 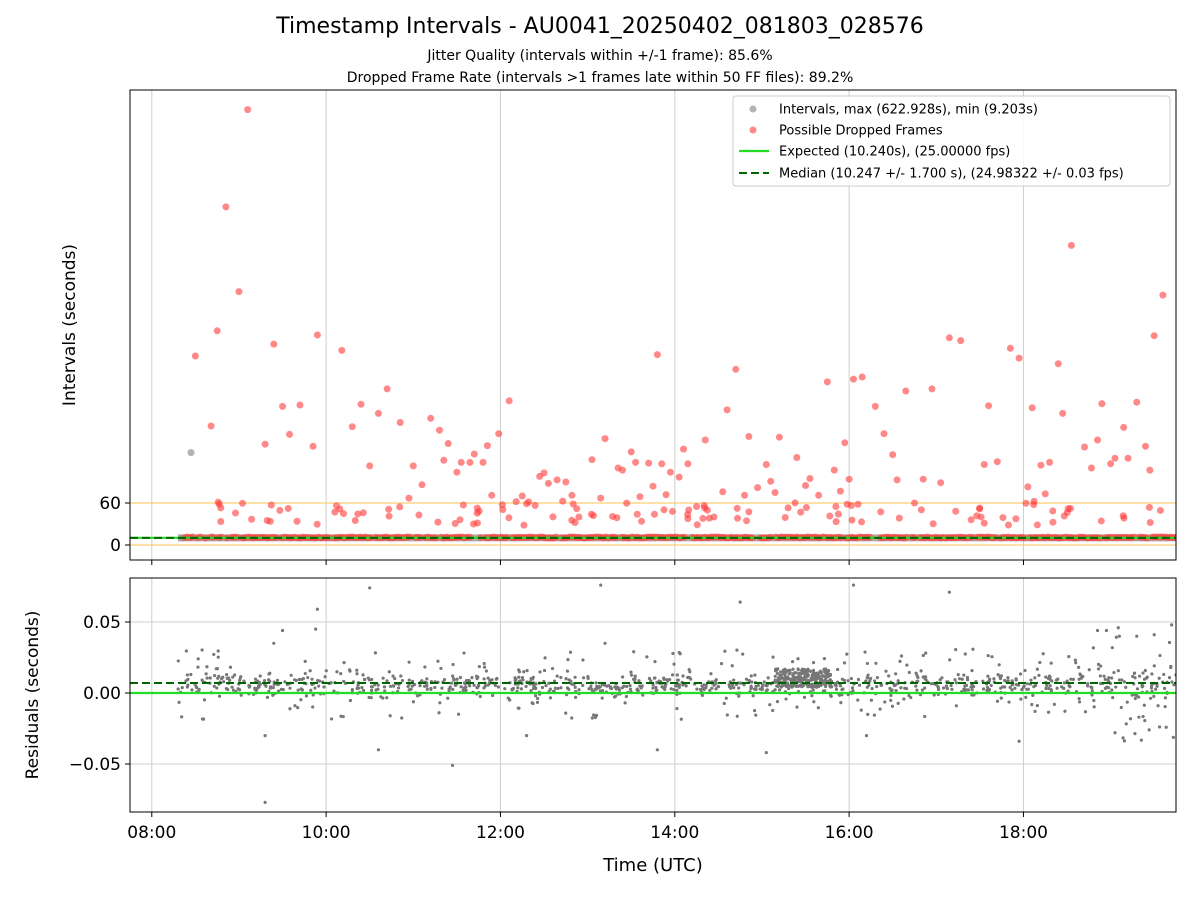 What do you see at coordinates (849, 833) in the screenshot?
I see `x-tick-label-16:00: 16:00` at bounding box center [849, 833].